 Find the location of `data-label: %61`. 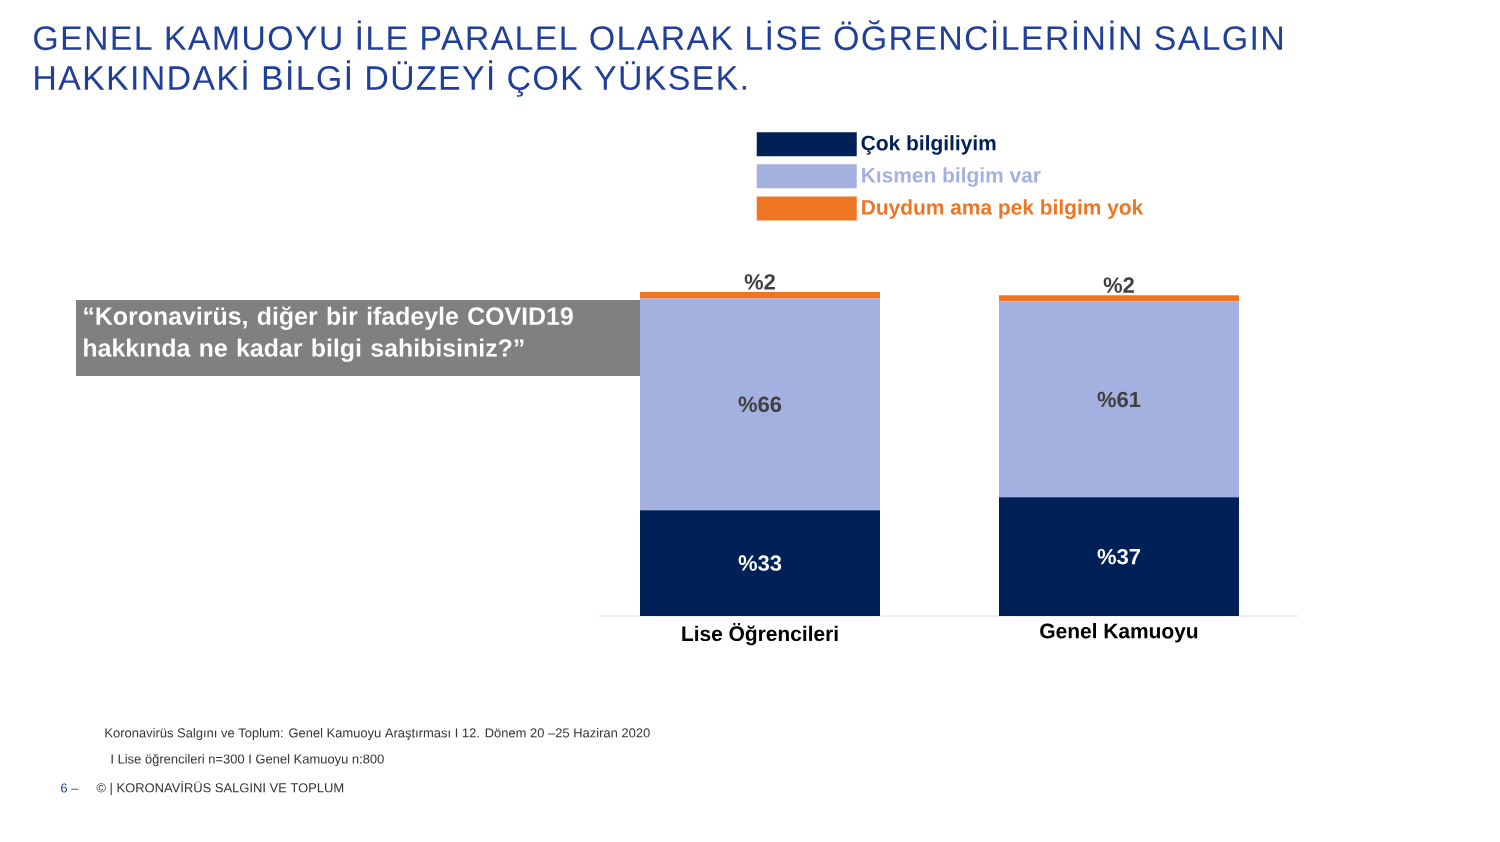

data-label: %61 is located at coordinates (1119, 399).